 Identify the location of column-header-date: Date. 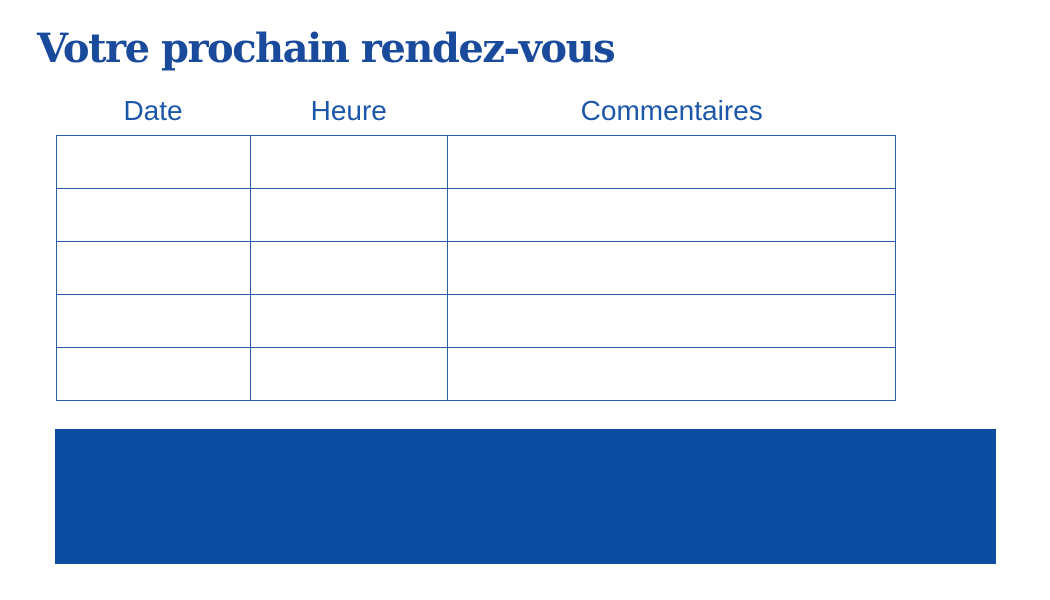
(153, 110).